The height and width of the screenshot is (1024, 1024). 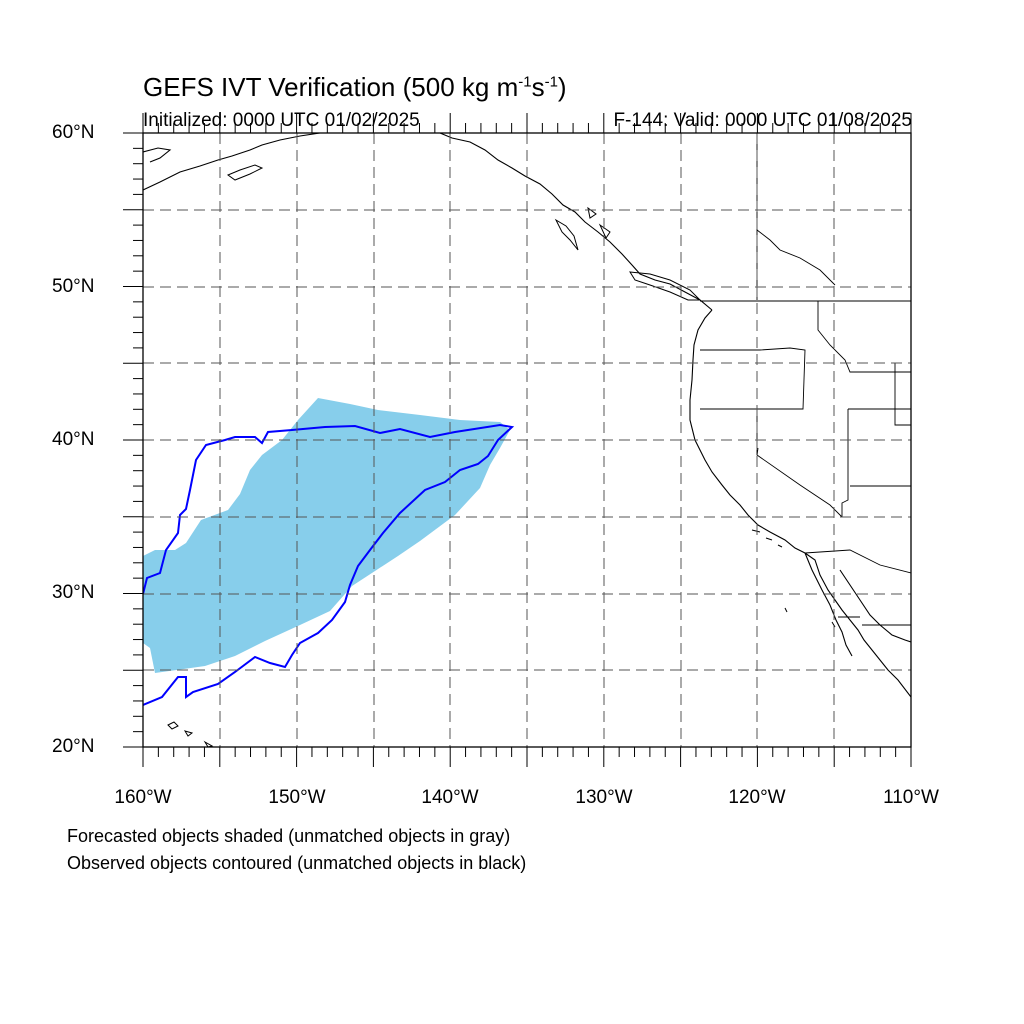 What do you see at coordinates (762, 120) in the screenshot?
I see `valid-time-label: F-144: Valid: 0000 UTC 01/08/2025` at bounding box center [762, 120].